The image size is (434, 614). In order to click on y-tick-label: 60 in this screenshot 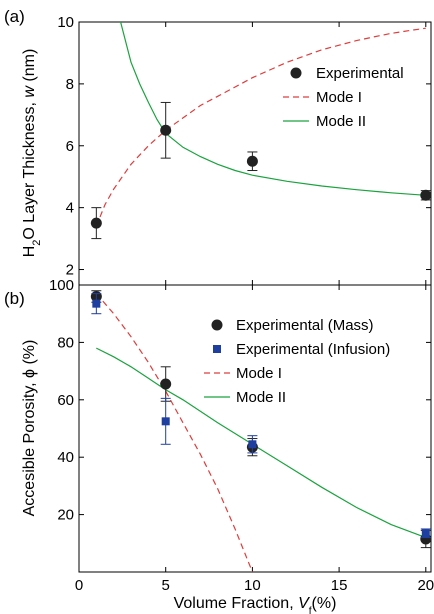, I will do `click(65, 400)`.